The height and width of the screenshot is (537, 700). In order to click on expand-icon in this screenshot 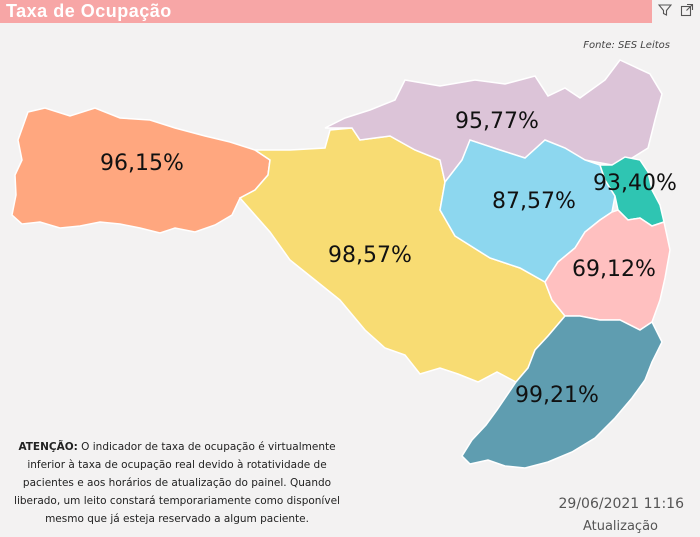, I will do `click(687, 11)`.